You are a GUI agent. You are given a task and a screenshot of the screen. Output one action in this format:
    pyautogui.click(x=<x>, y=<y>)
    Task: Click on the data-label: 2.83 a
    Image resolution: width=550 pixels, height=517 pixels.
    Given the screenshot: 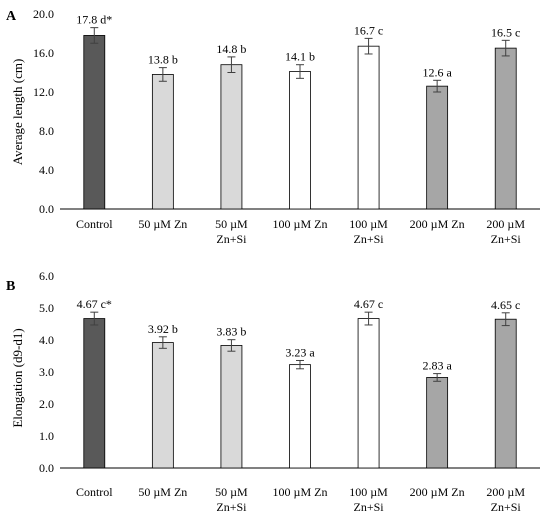 What is the action you would take?
    pyautogui.click(x=437, y=366)
    